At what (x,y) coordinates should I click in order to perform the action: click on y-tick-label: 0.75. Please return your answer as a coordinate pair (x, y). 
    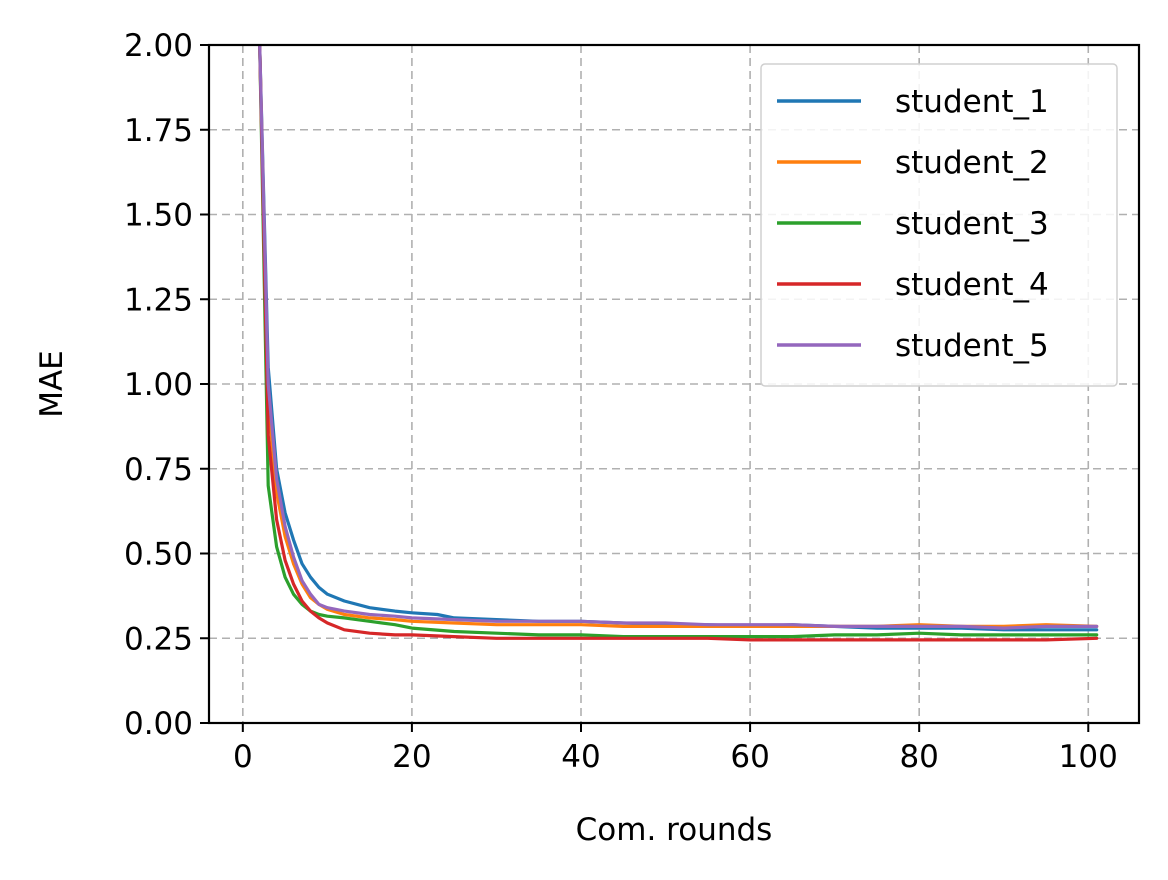
    Looking at the image, I should click on (158, 470).